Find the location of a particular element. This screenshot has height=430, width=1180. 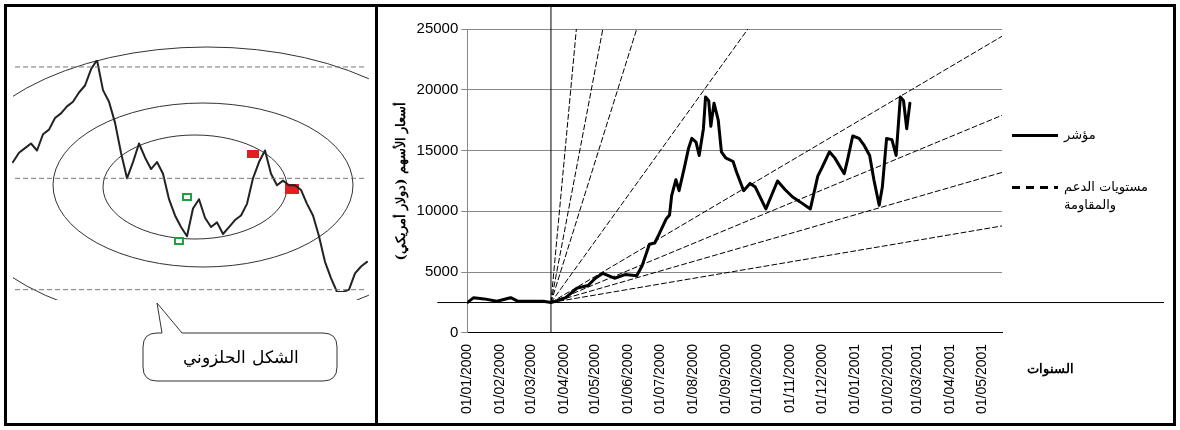

y-axis-title: أسعار الأسهم (دولار أمريكي) is located at coordinates (401, 181).